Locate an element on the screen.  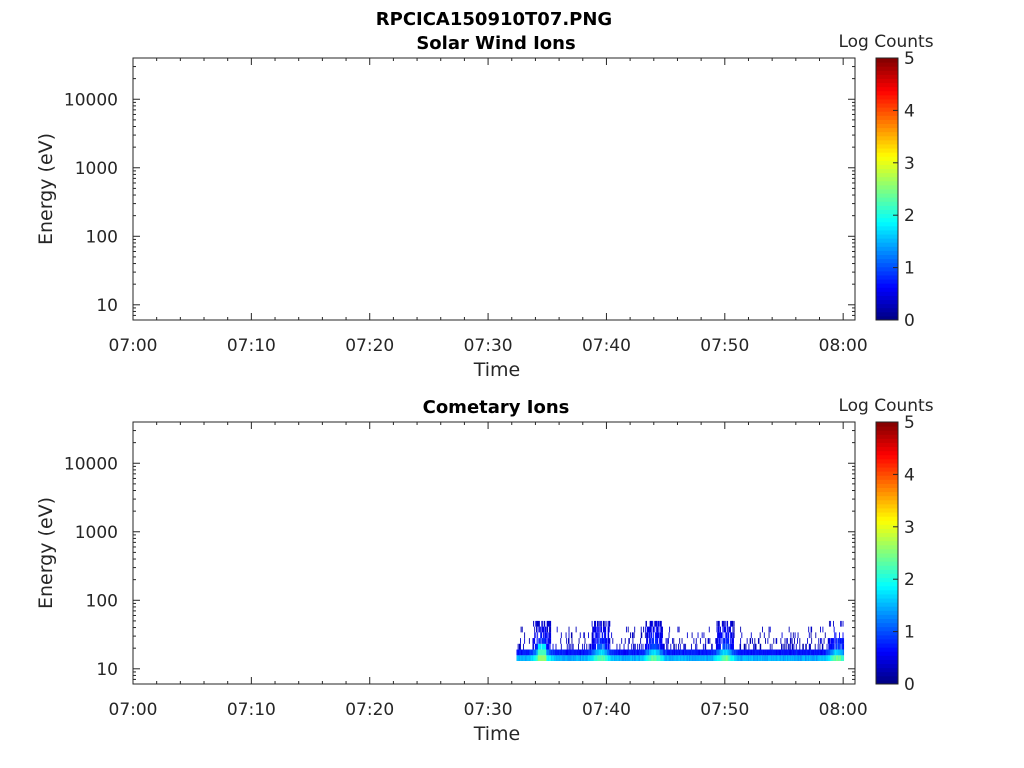
x-tick-label: 07:10 is located at coordinates (251, 346).